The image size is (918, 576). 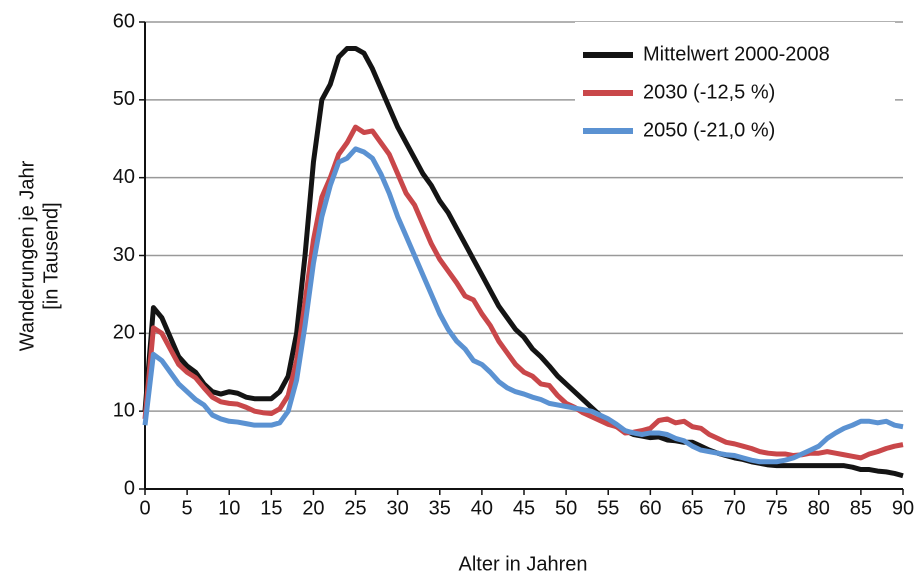 I want to click on x-tick-label: 0, so click(x=144, y=508).